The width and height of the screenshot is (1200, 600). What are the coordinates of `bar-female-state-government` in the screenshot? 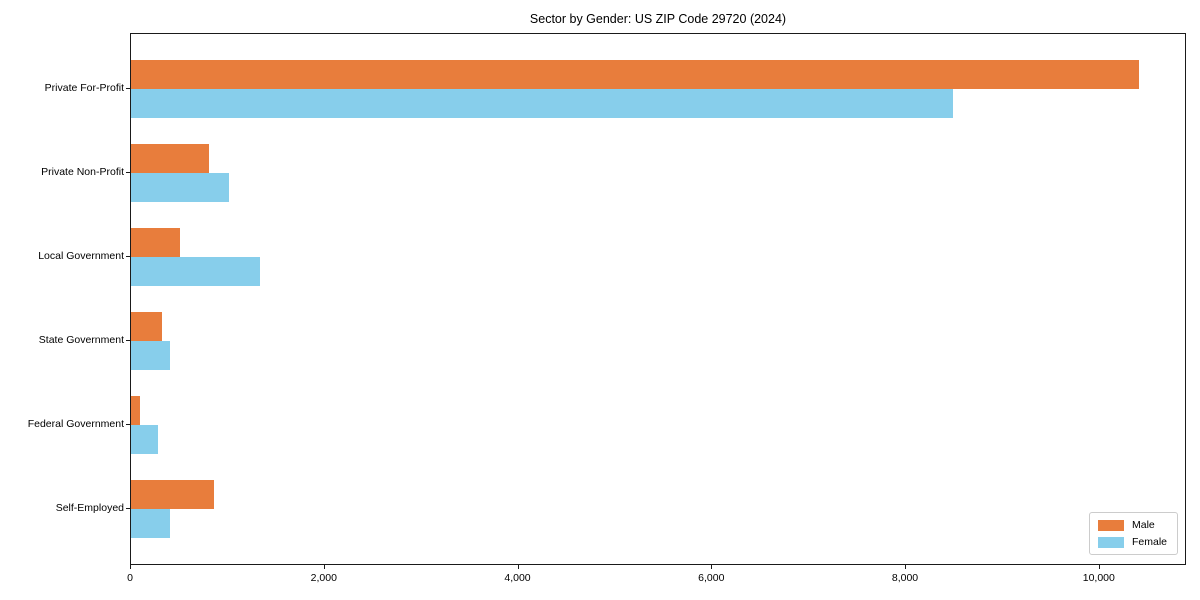 It's located at (150, 355).